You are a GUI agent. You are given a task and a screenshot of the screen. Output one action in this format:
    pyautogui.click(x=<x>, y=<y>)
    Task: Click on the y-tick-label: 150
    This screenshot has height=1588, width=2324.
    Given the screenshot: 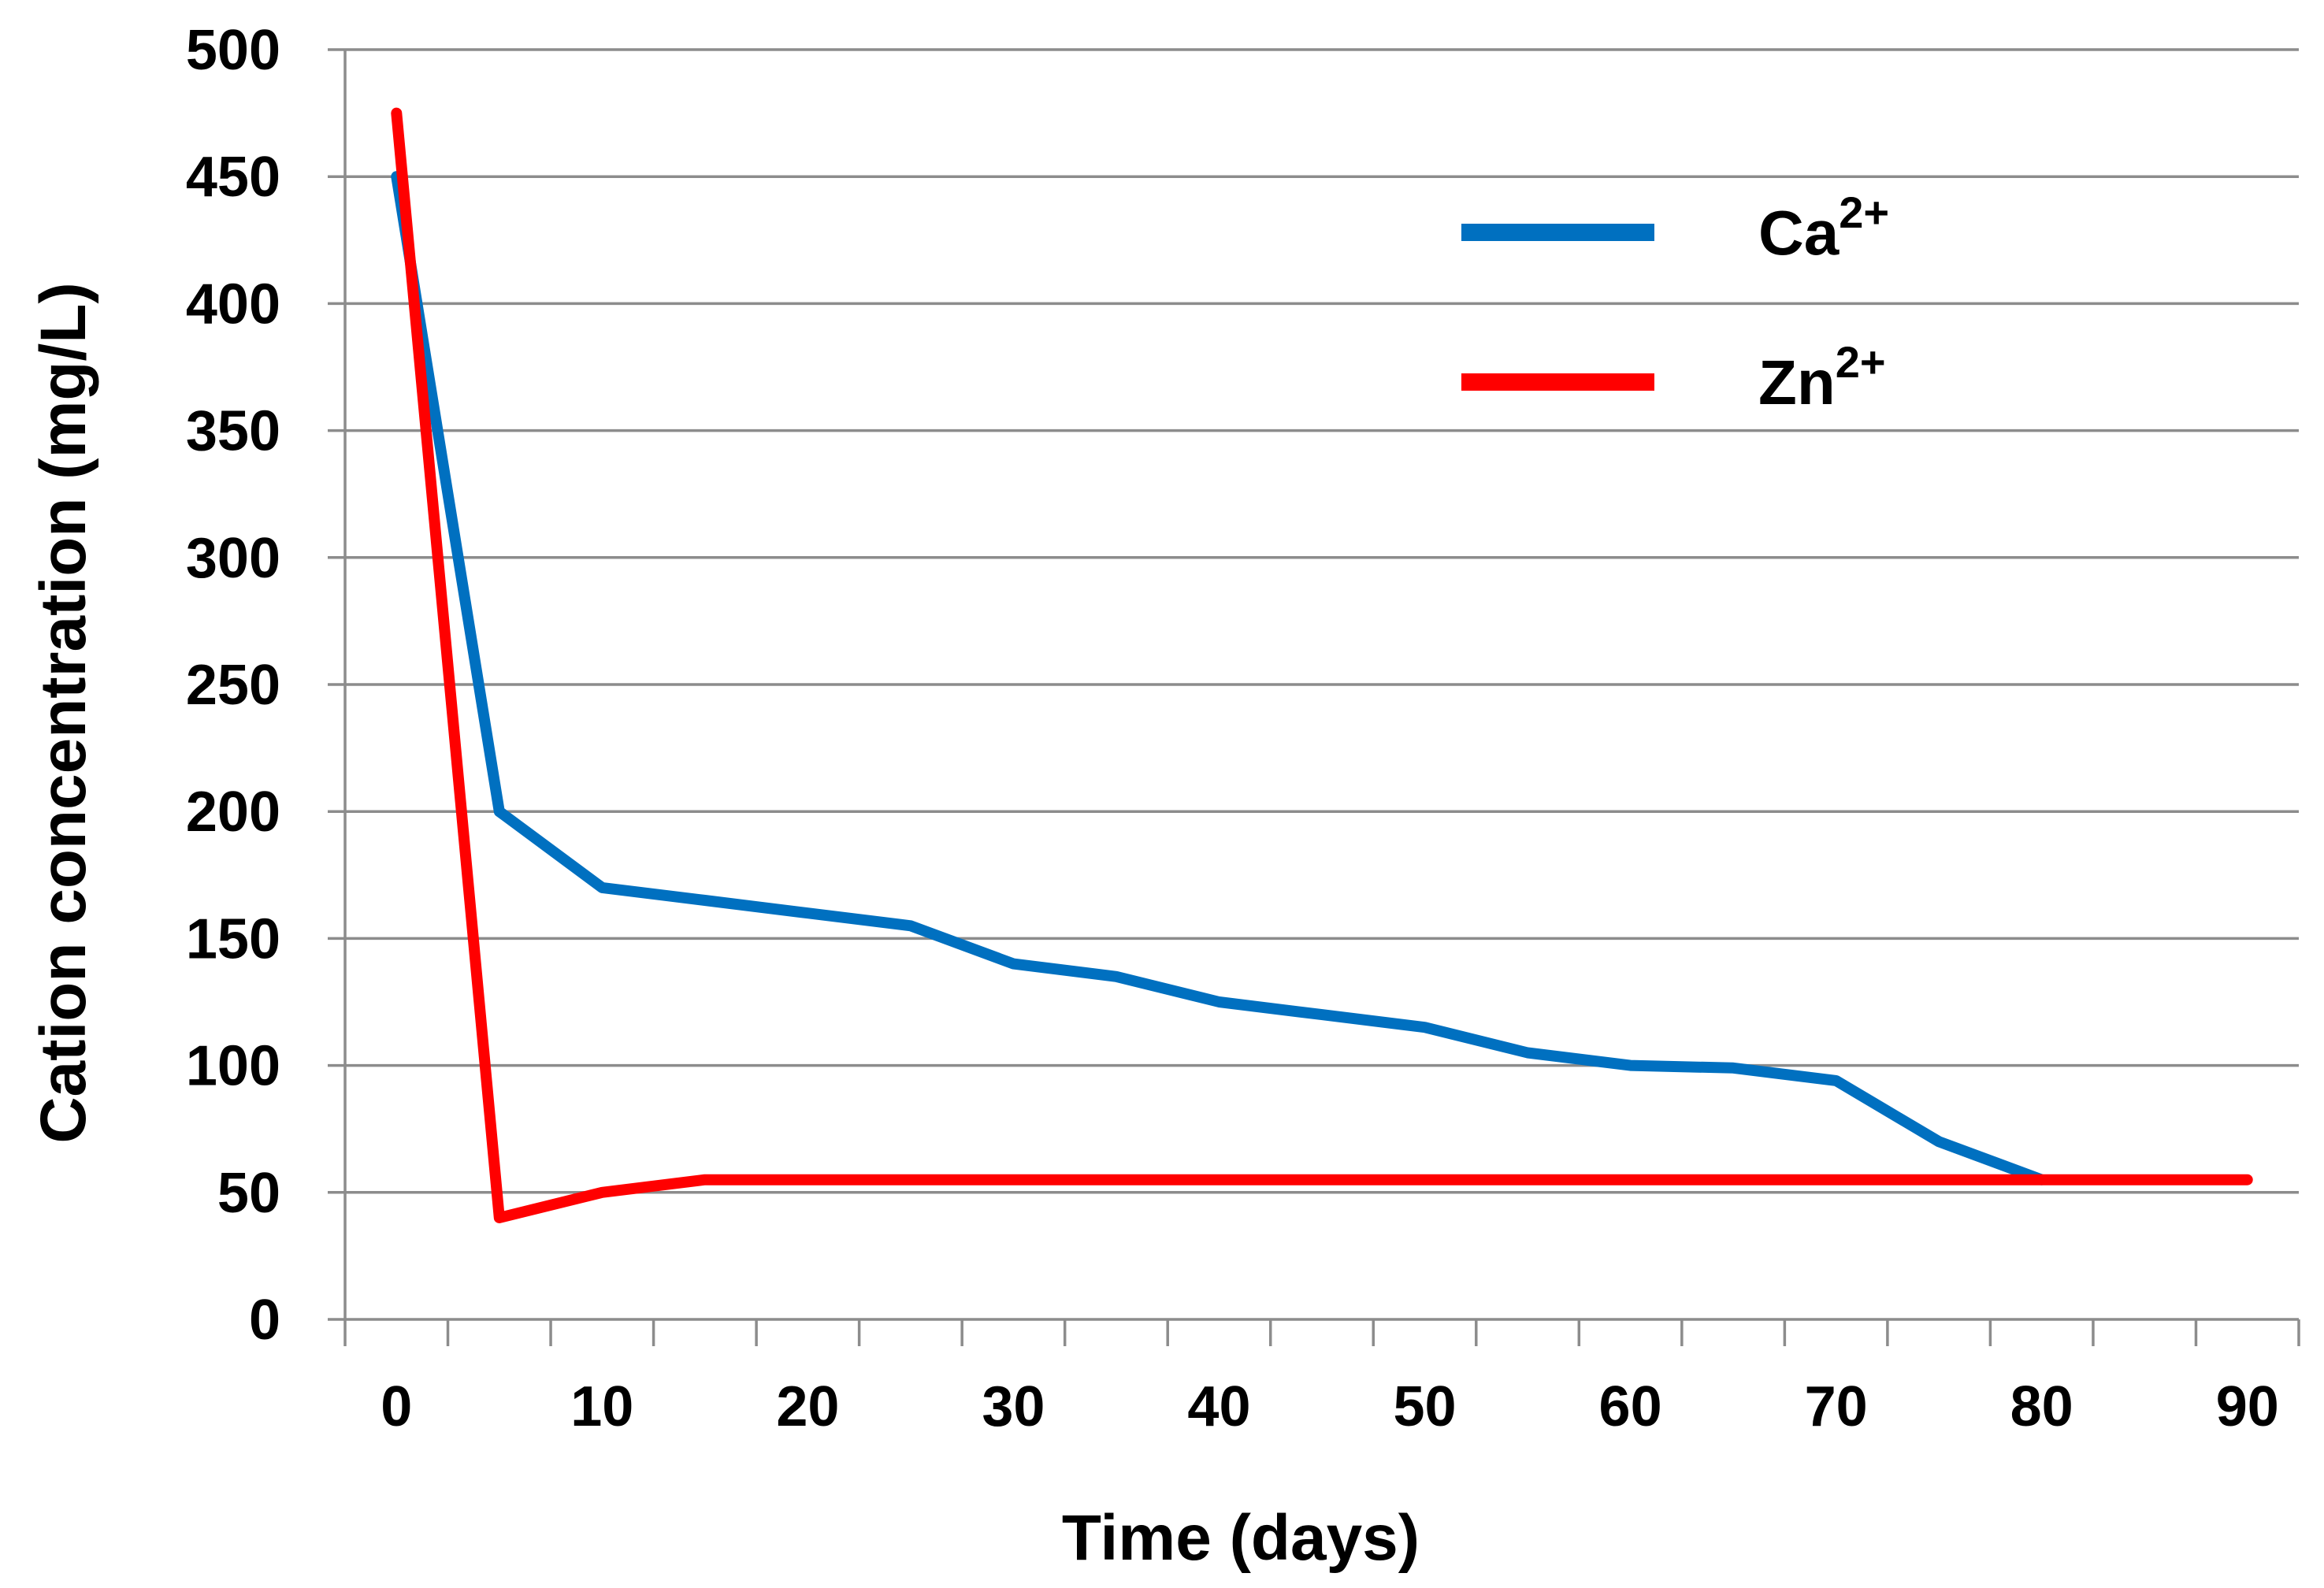 What is the action you would take?
    pyautogui.click(x=233, y=938)
    